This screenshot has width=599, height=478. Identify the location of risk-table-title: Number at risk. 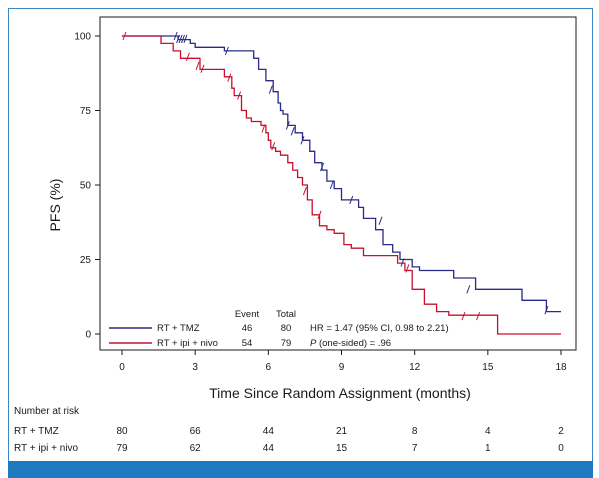
(47, 411).